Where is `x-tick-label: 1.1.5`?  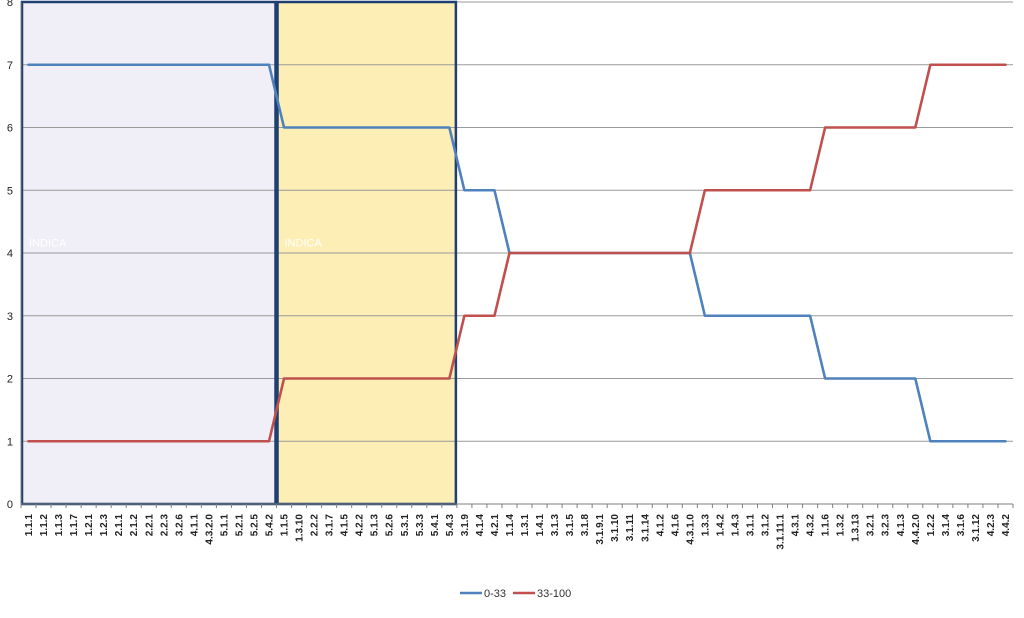
x-tick-label: 1.1.5 is located at coordinates (285, 525).